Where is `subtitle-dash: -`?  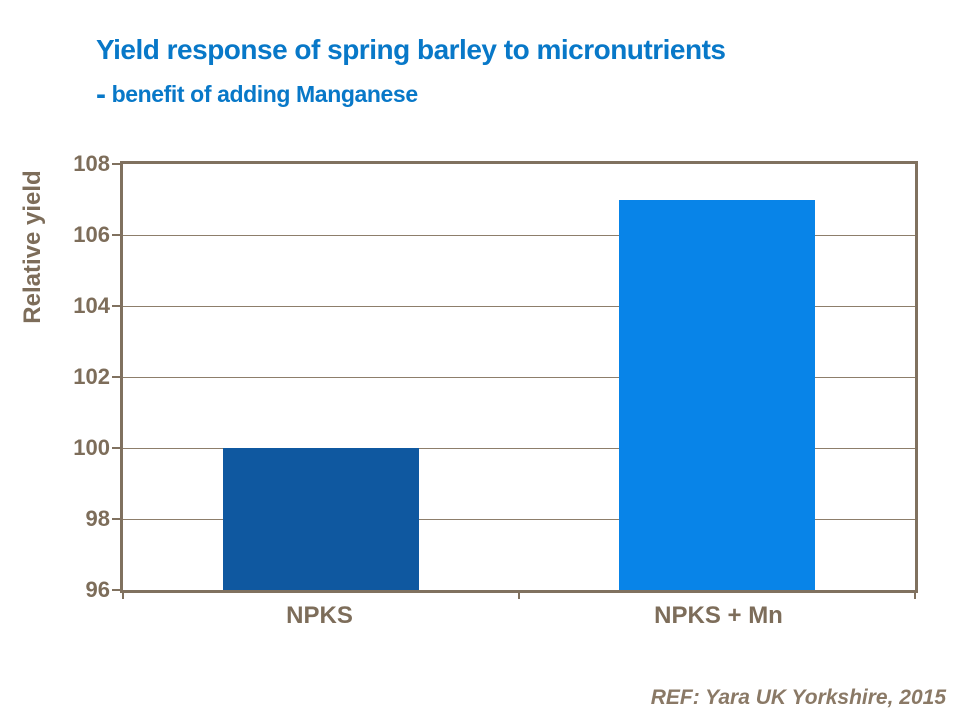 subtitle-dash: - is located at coordinates (101, 94).